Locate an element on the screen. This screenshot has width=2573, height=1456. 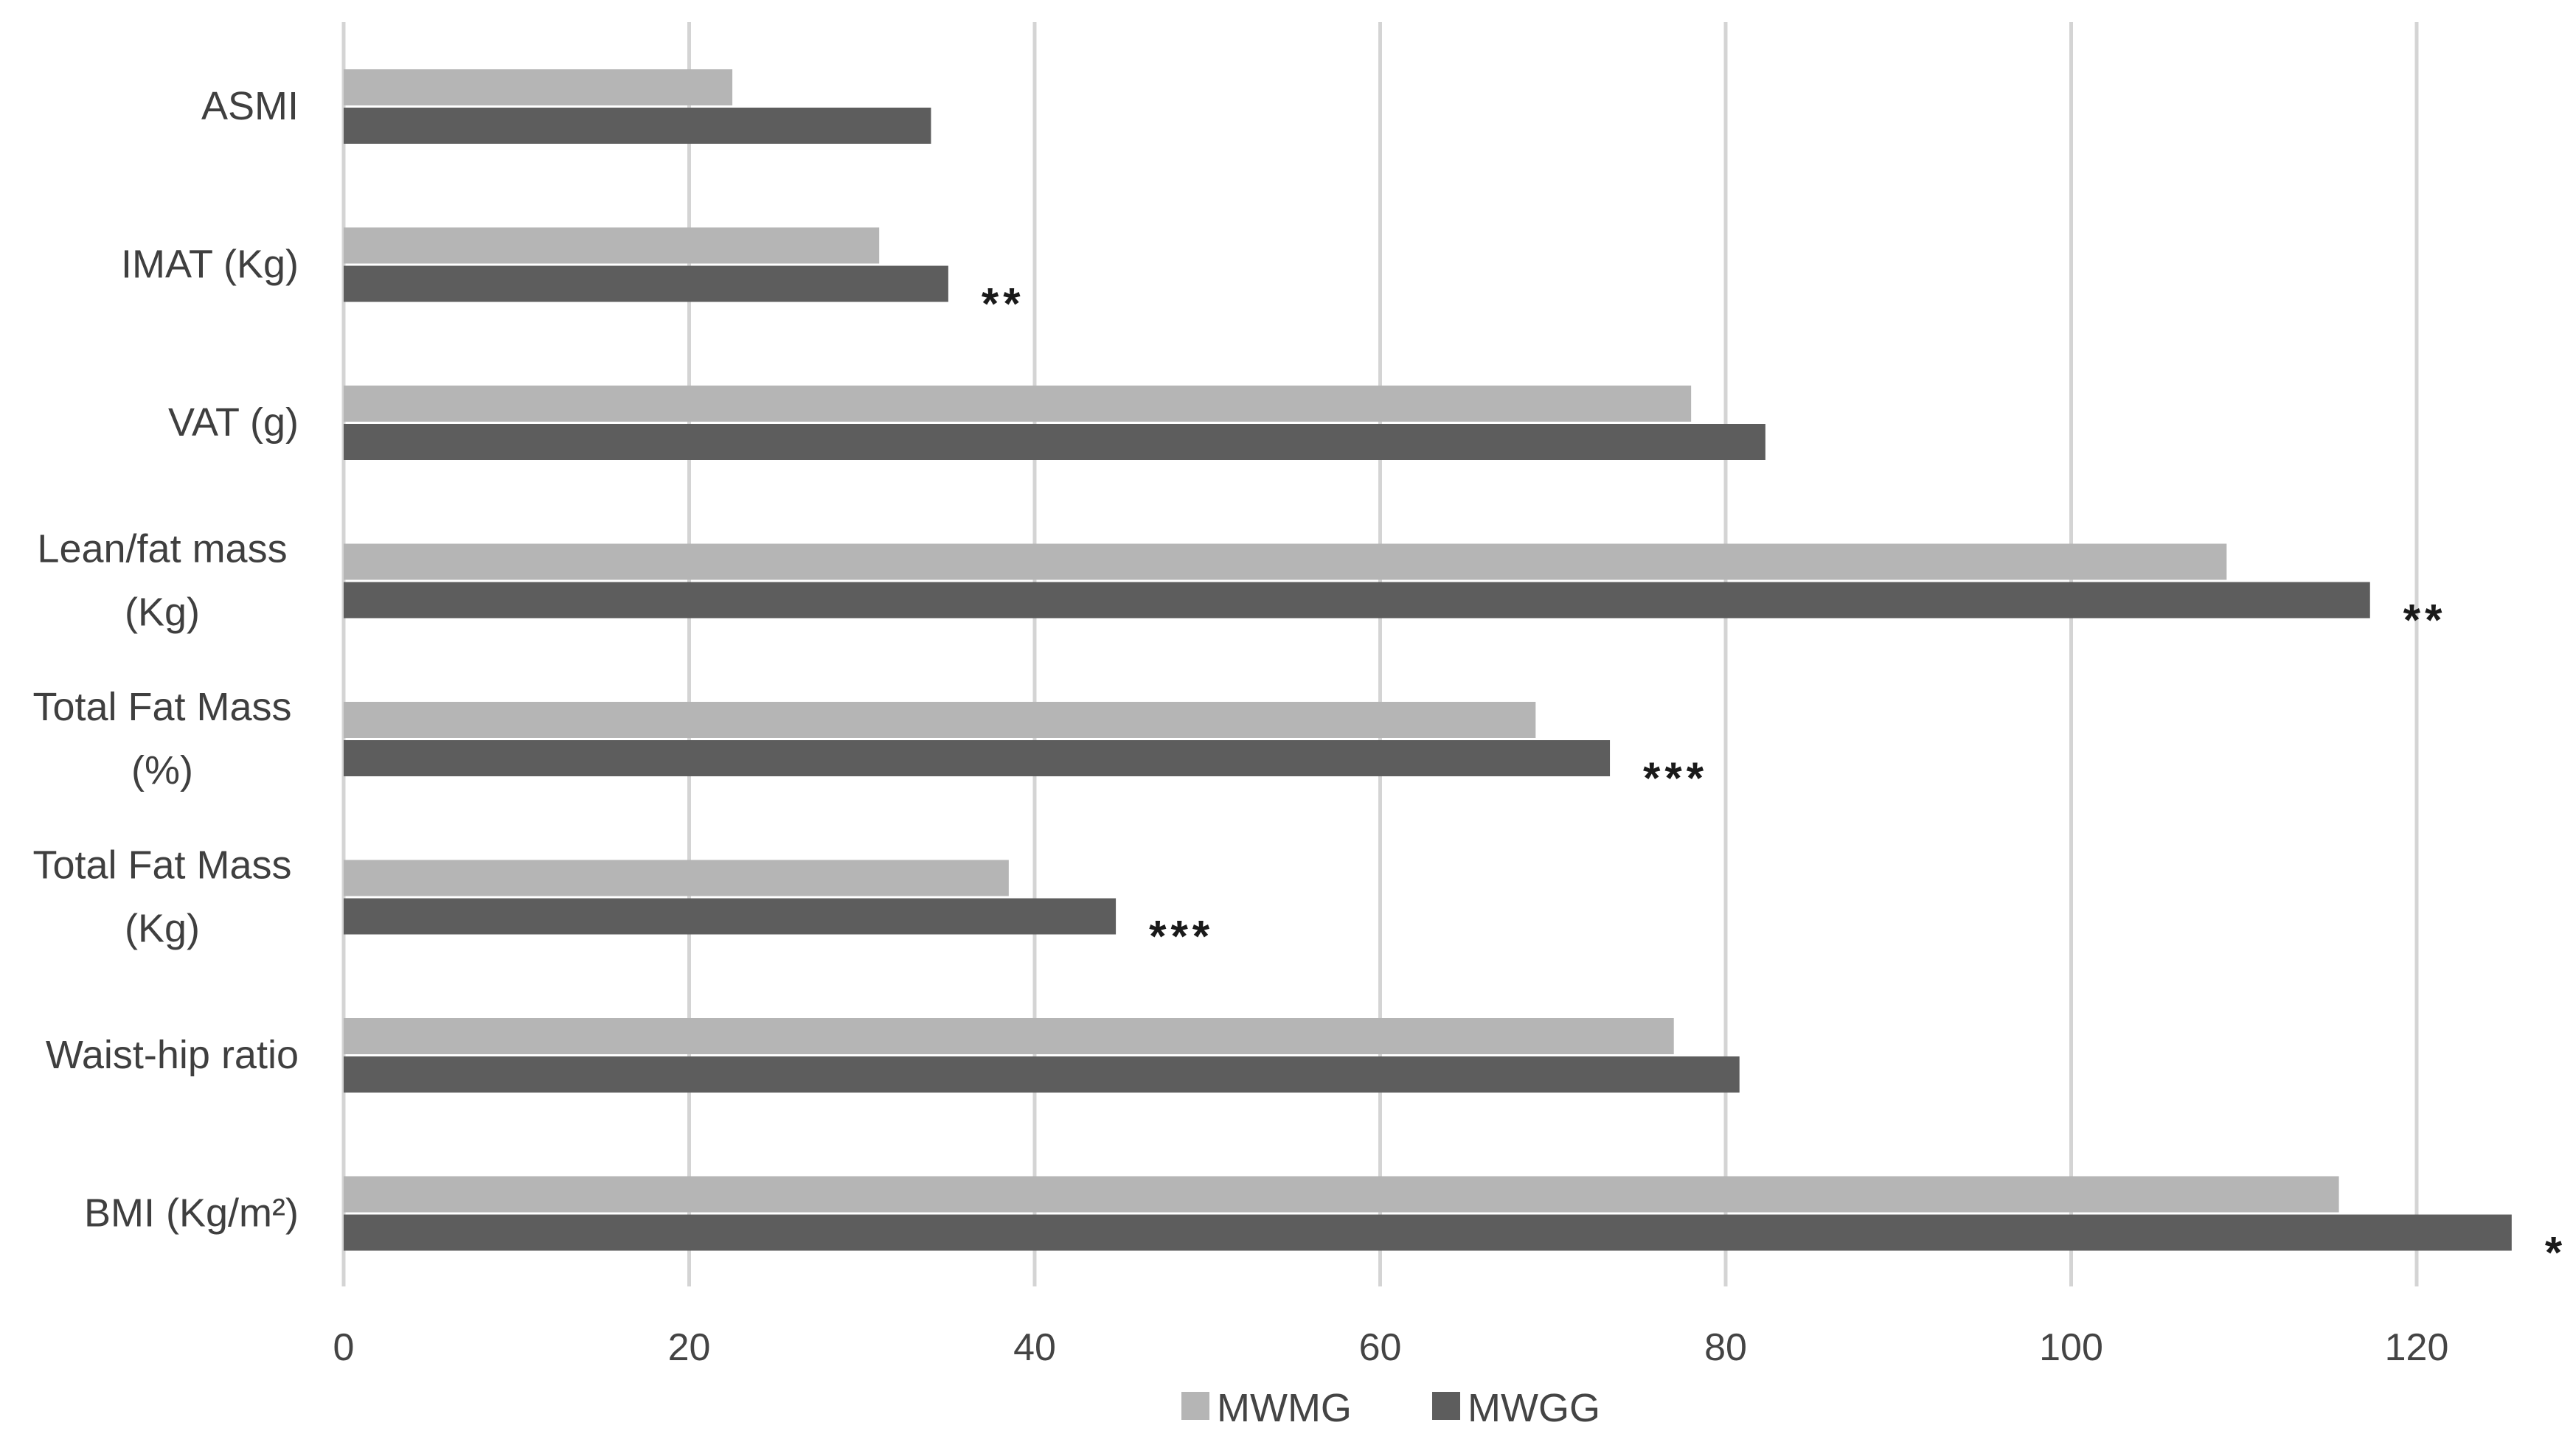
x-tick-labels: 0 20 40 60 80 100 120 is located at coordinates (1391, 1347).